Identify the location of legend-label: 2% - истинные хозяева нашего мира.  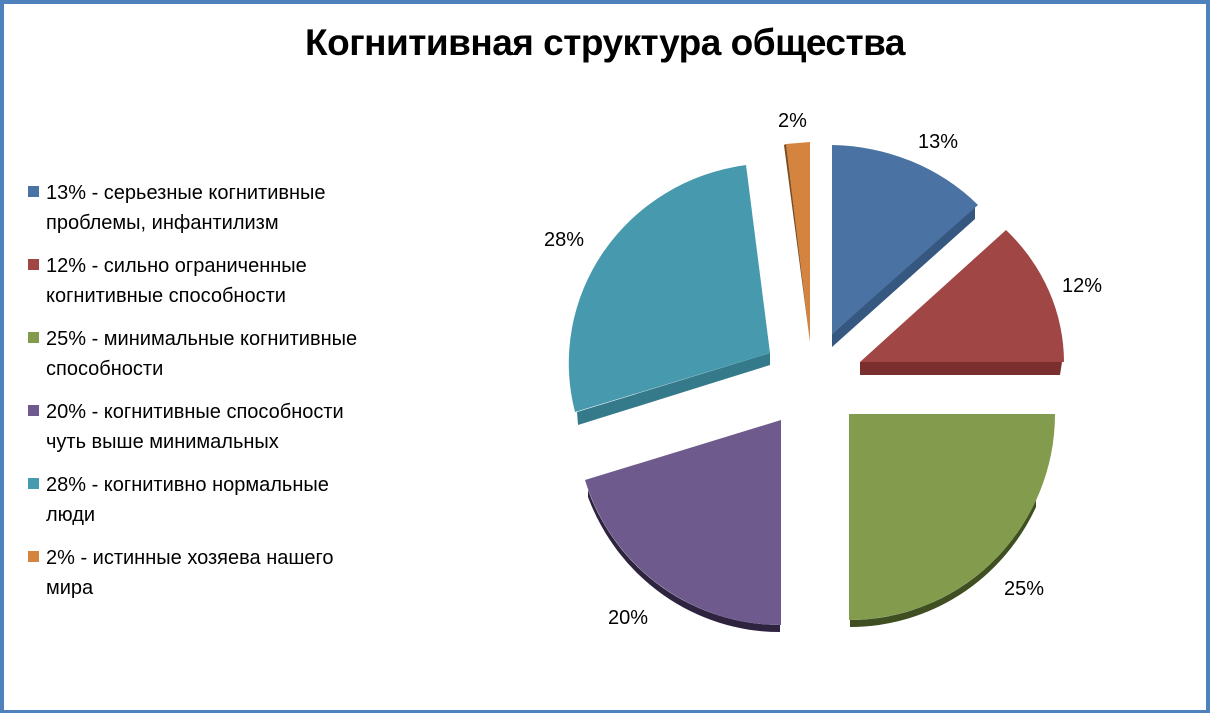
(190, 573).